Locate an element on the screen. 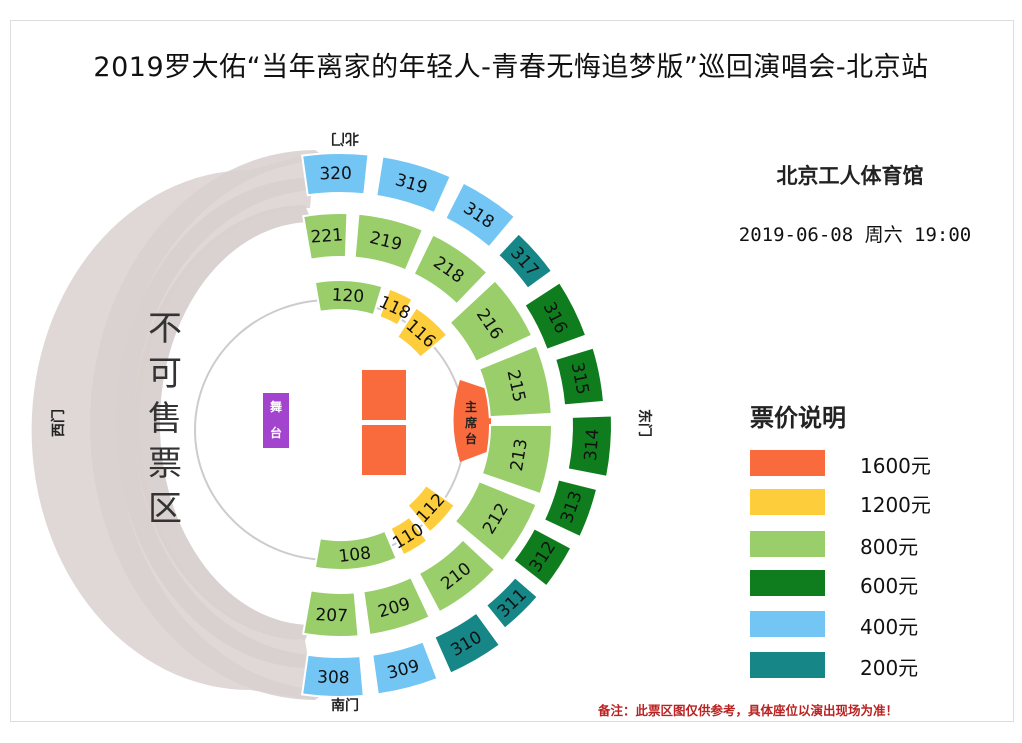  vip-label-1: 主 is located at coordinates (471, 406).